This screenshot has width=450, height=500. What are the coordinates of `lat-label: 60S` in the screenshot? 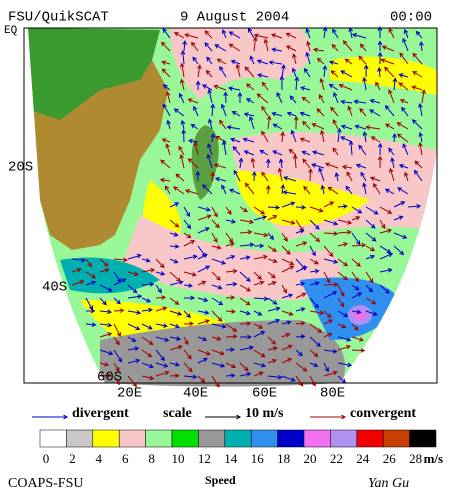 It's located at (109, 378).